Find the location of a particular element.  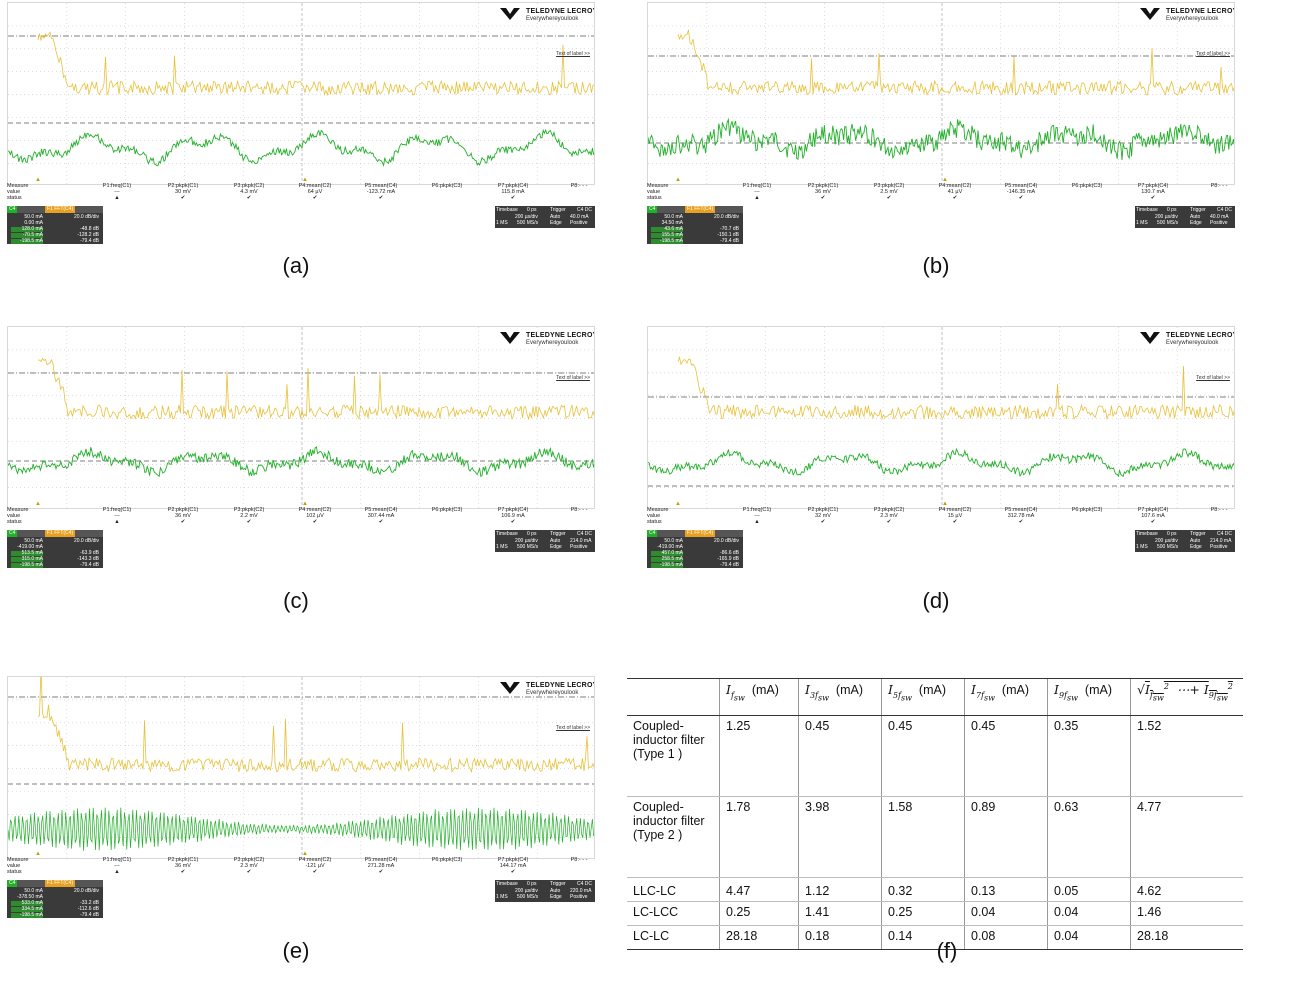

table-row: LLC-LC 4.47 1.12 0.32 0.13 0.05 4.62 is located at coordinates (935, 889).